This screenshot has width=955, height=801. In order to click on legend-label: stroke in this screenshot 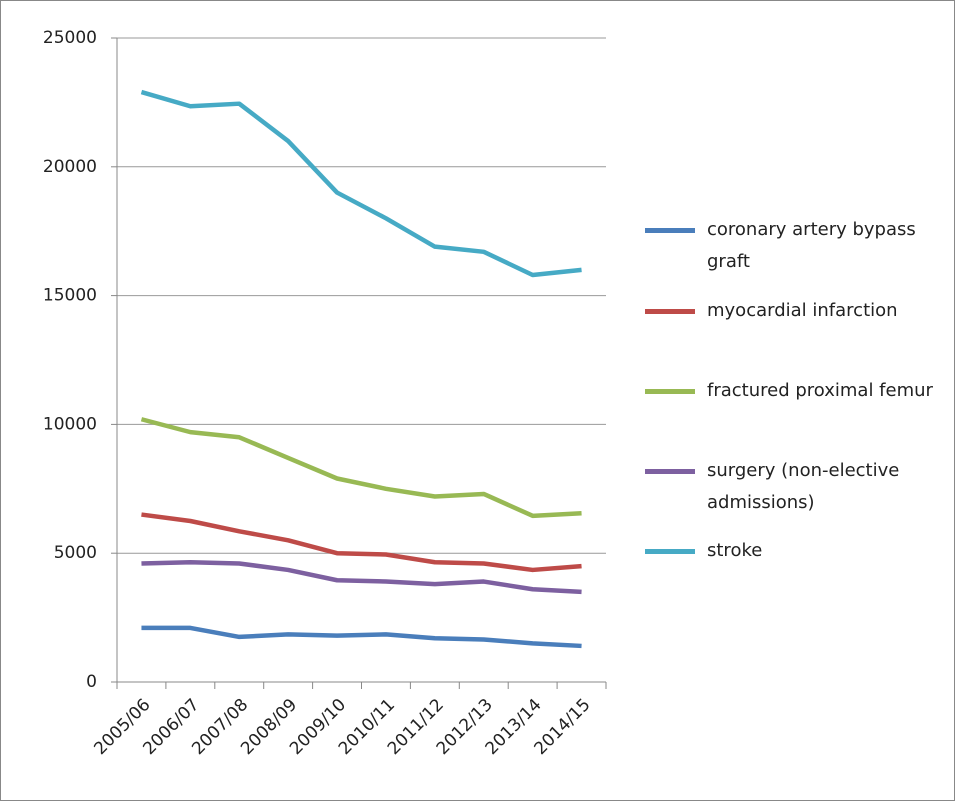, I will do `click(735, 550)`.